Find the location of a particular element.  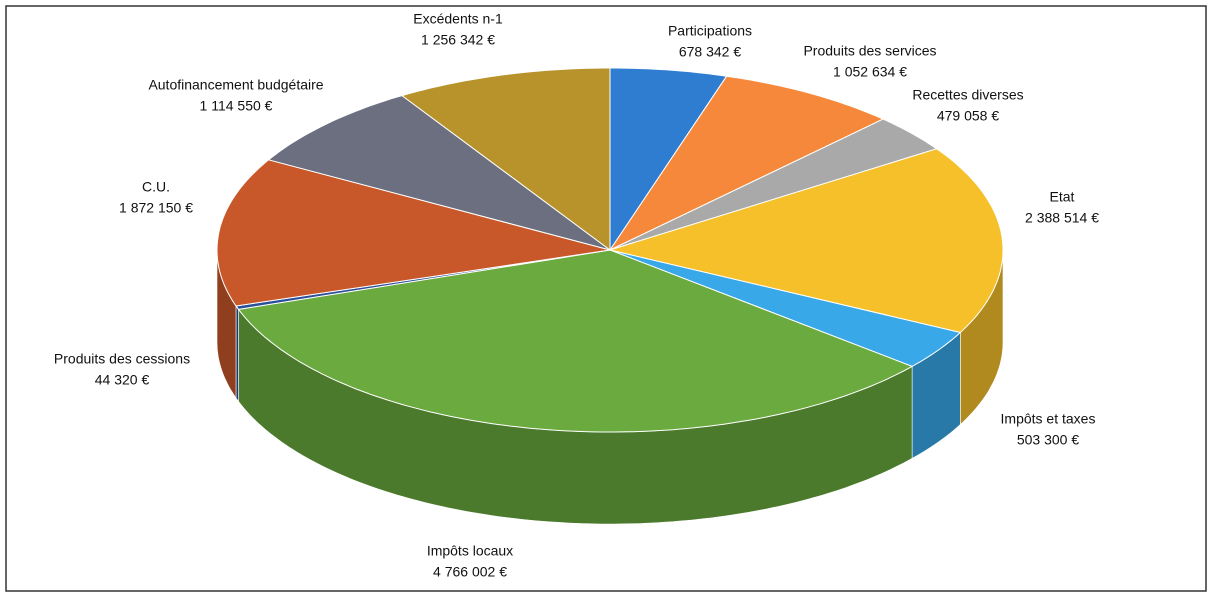

slice-label: Produits des services is located at coordinates (869, 51).